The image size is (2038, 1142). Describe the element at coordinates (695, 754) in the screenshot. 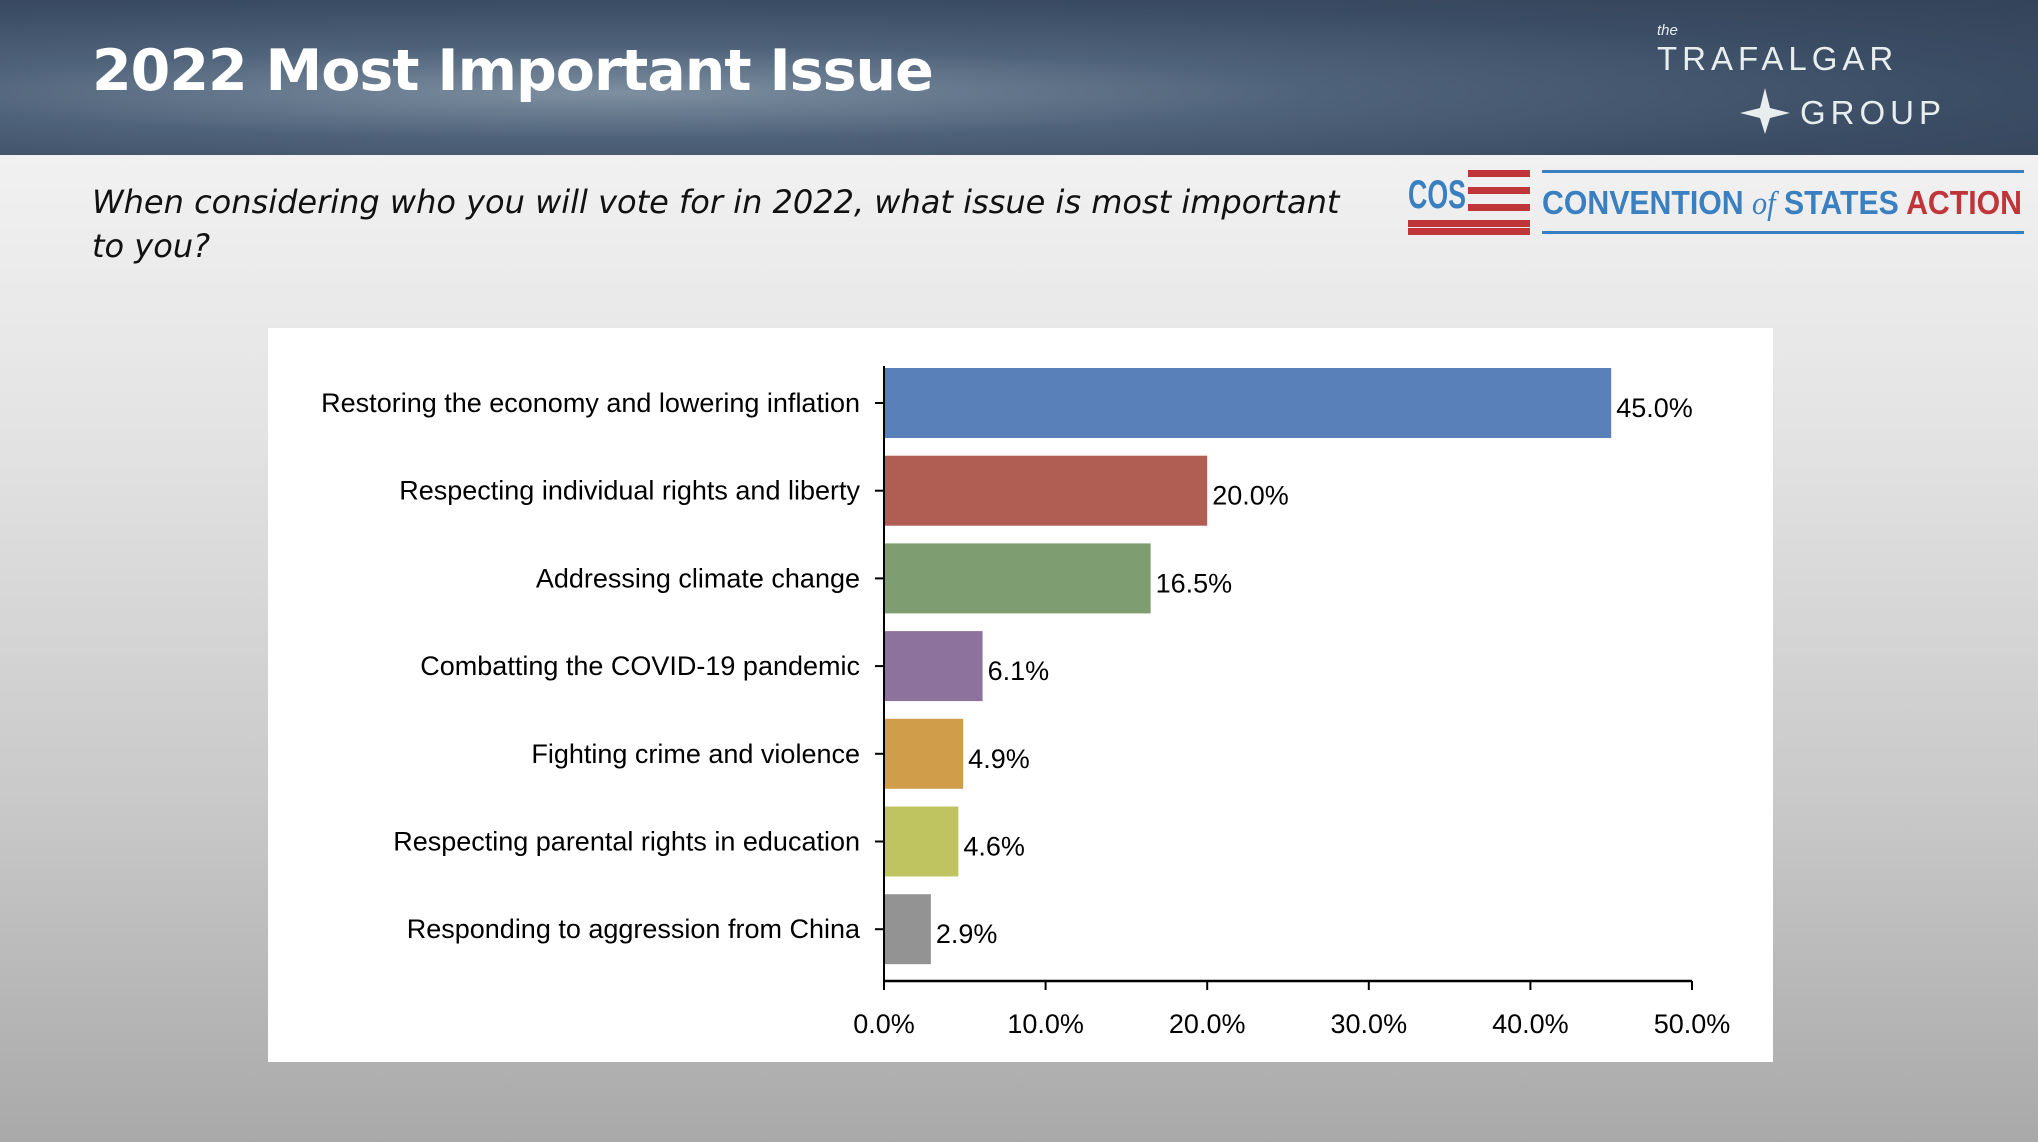

I see `category-label: Fighting crime and violence` at that location.